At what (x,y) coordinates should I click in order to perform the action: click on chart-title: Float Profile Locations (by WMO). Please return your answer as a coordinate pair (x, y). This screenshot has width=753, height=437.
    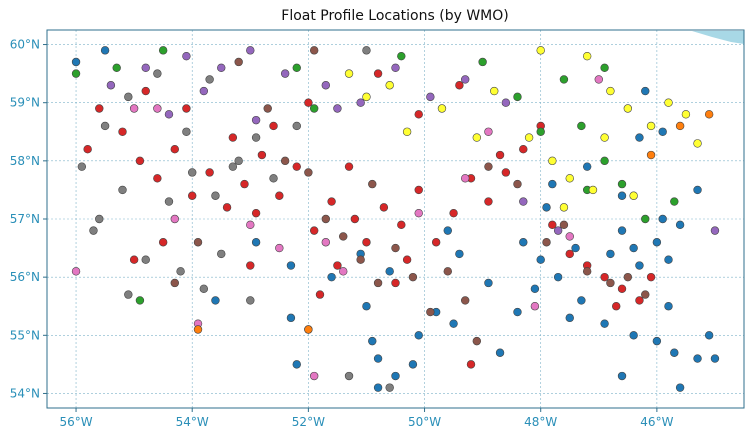
    Looking at the image, I should click on (394, 16).